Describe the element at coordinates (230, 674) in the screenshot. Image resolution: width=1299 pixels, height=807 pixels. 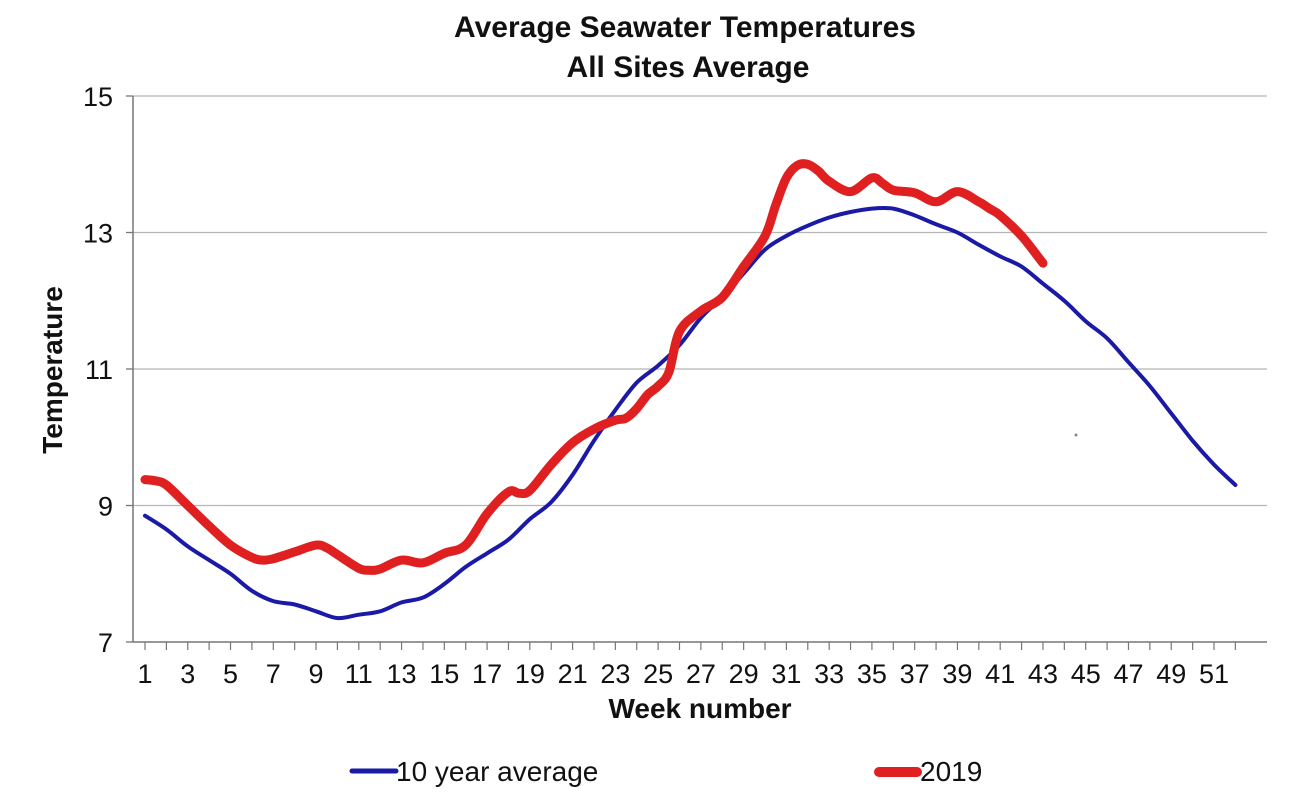
I see `x-tick-label: 5` at that location.